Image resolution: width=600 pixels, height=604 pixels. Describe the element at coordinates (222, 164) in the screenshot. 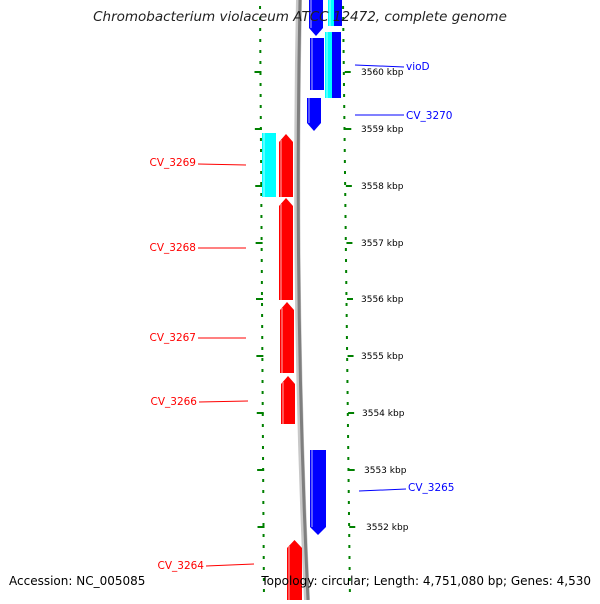

I see `gene-label-leader` at that location.